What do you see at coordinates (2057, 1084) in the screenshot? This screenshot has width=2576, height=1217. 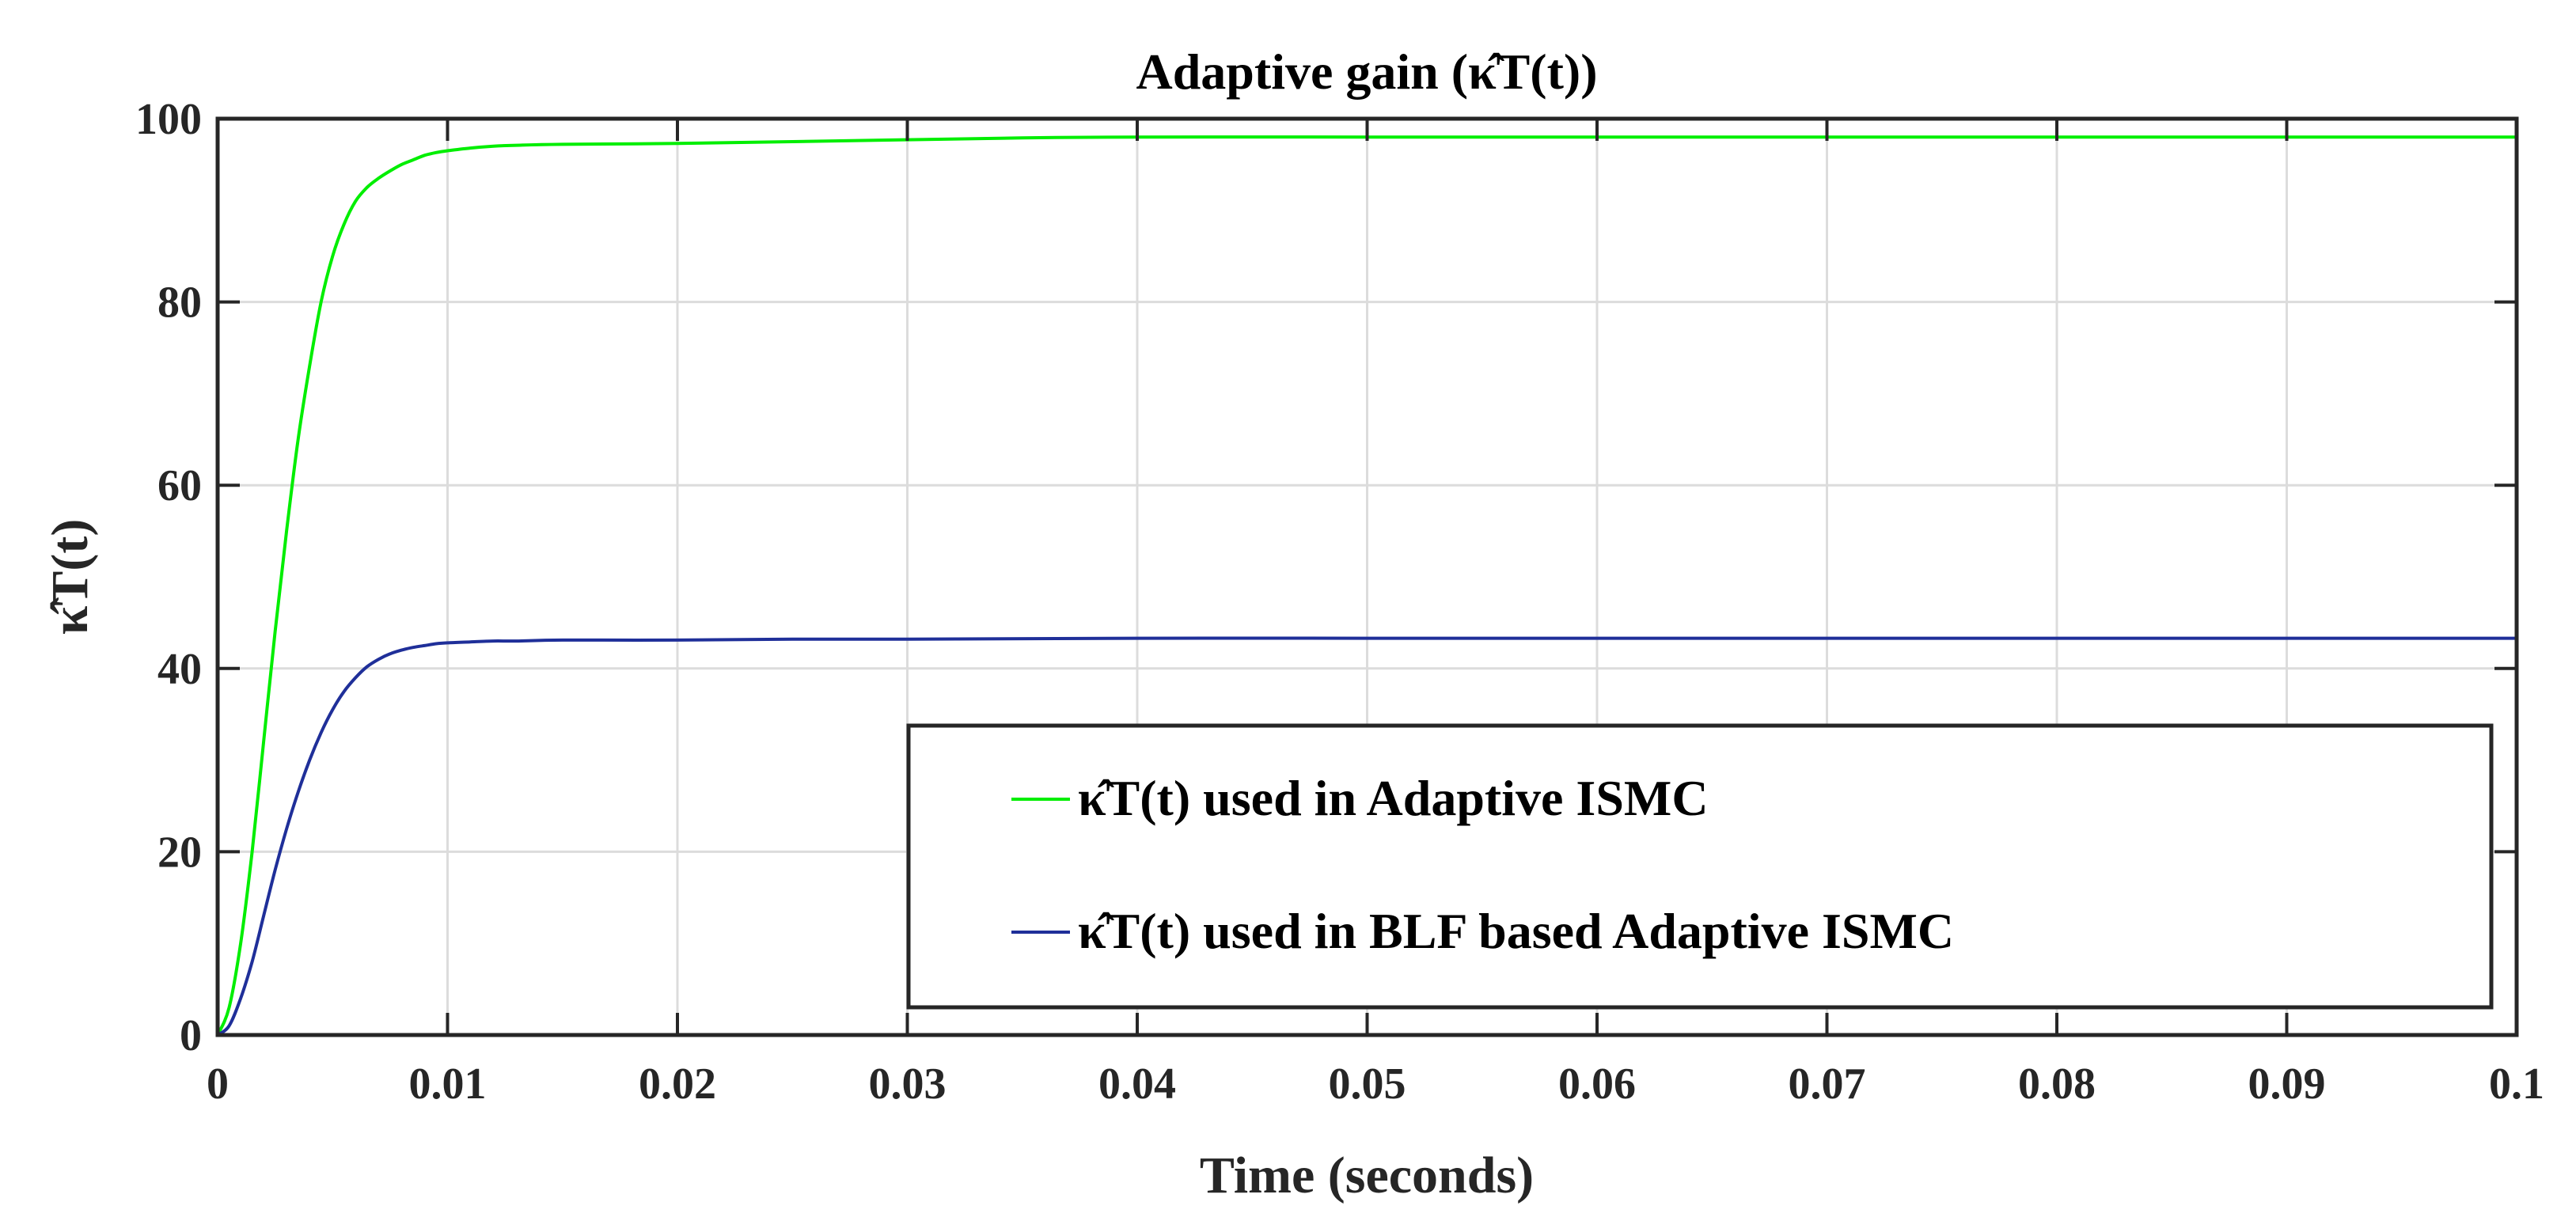 I see `x-tick-label: 0.08` at bounding box center [2057, 1084].